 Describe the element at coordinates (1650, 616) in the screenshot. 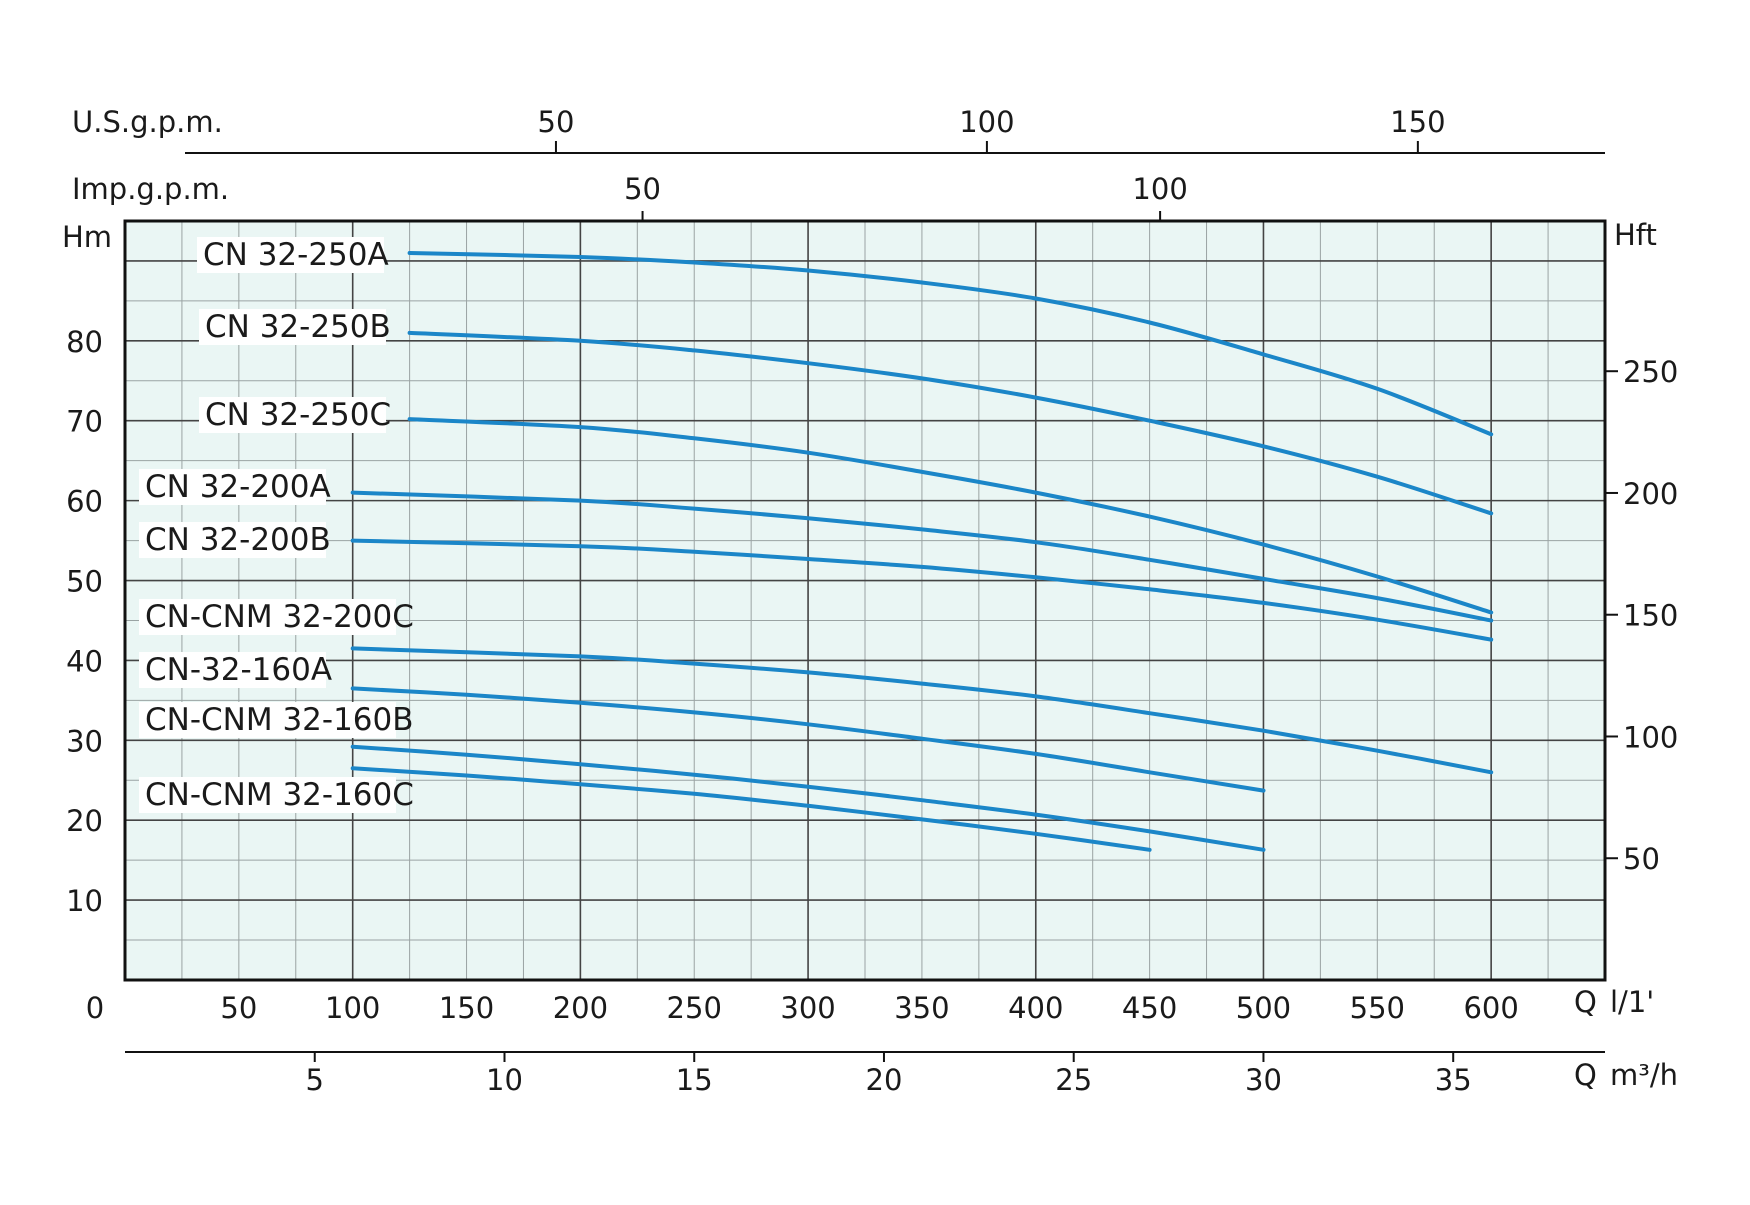

I see `y-right-tick-label: 150` at that location.